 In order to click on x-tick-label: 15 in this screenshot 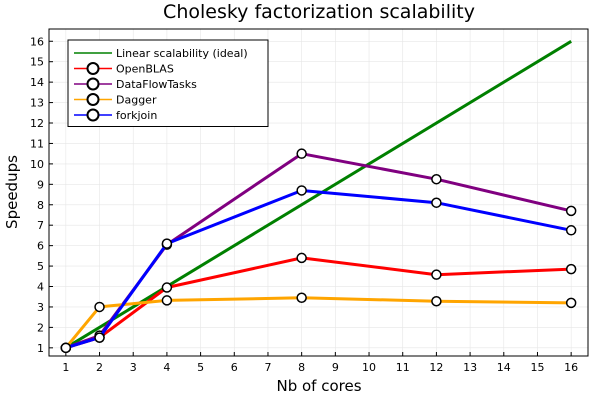, I will do `click(537, 367)`.